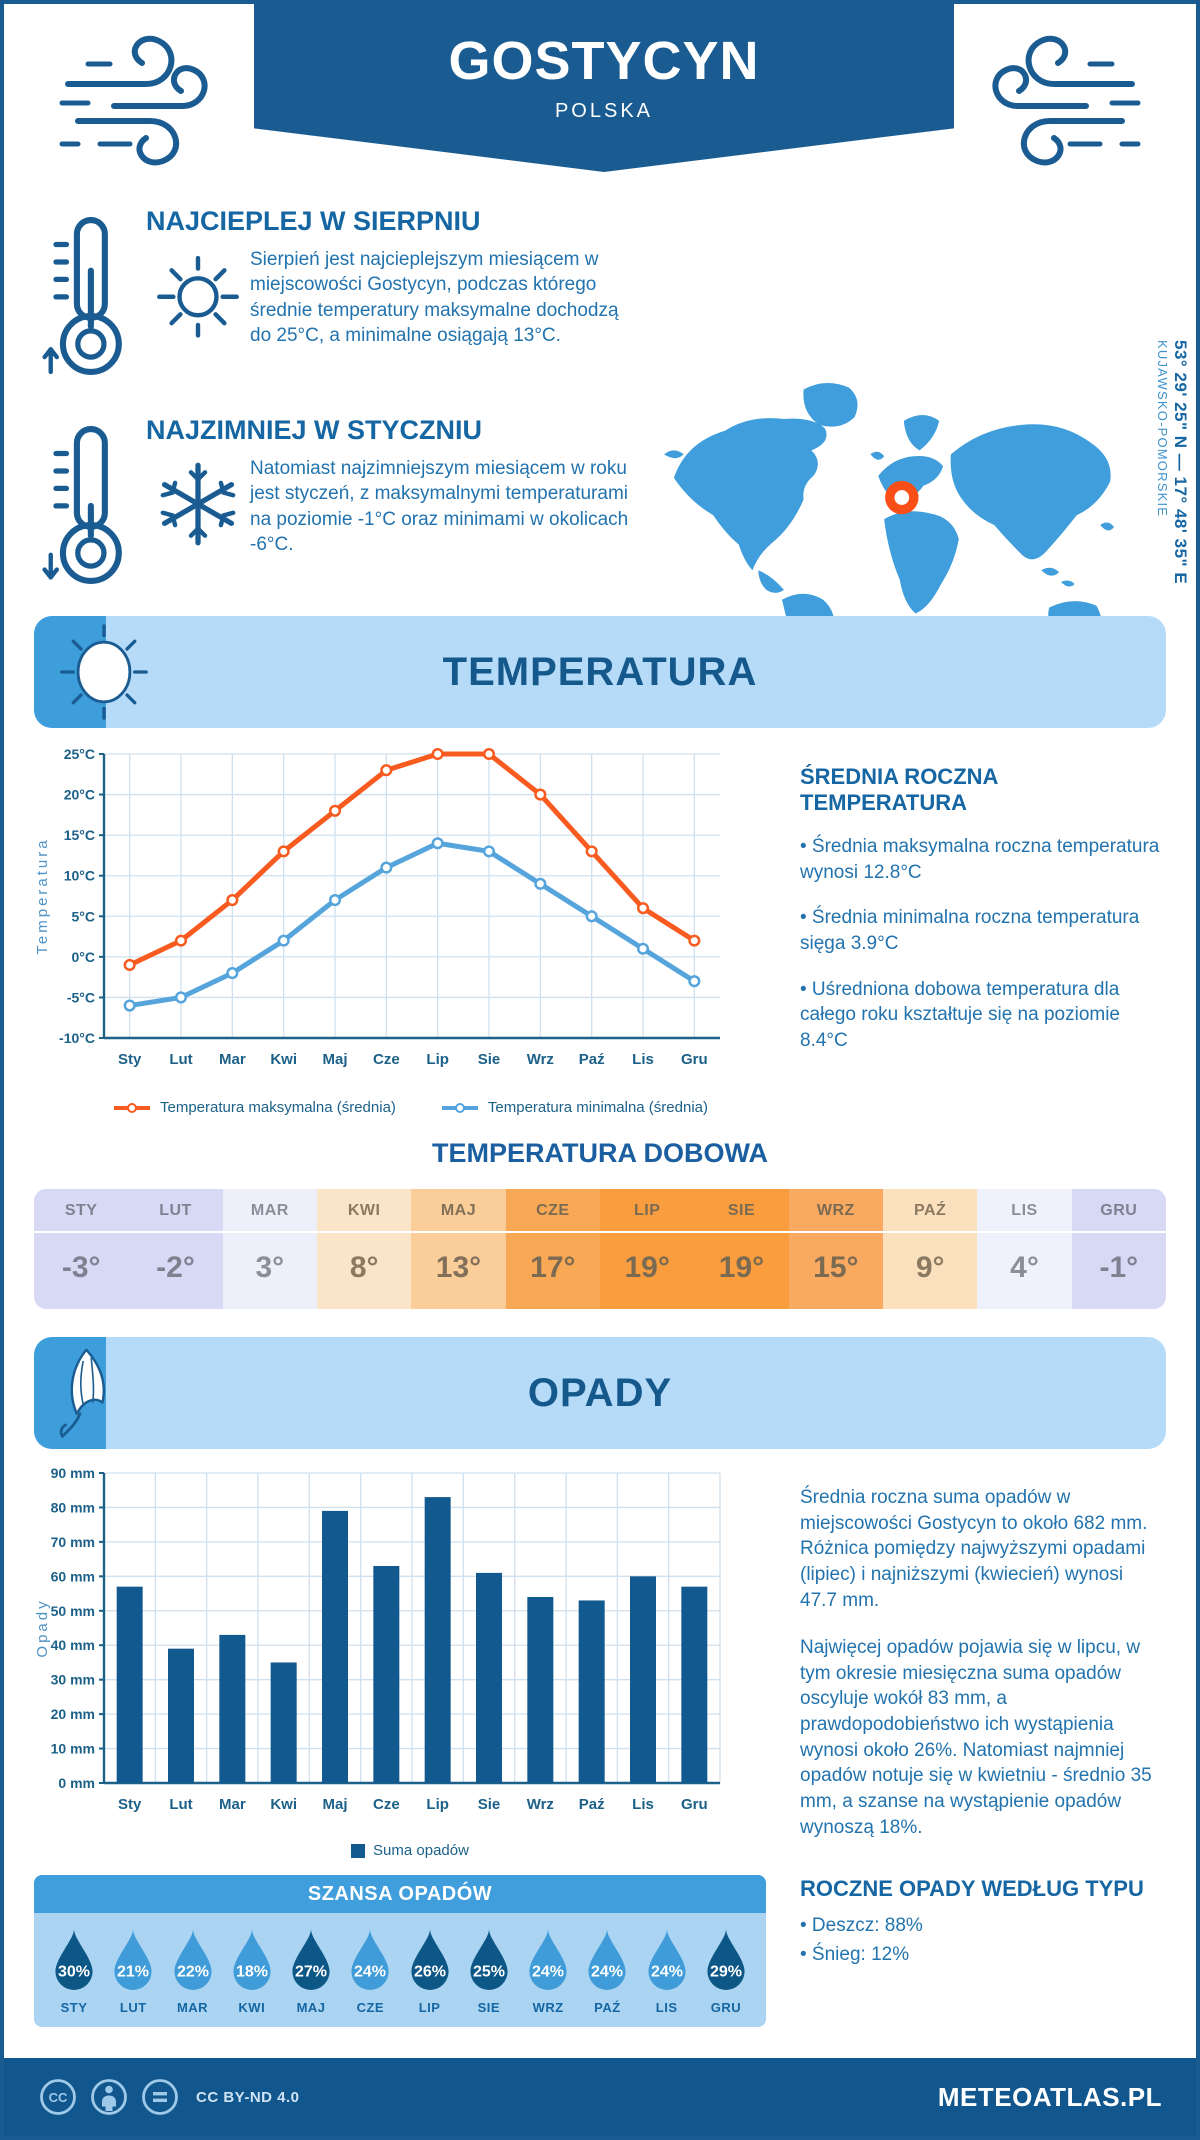 The height and width of the screenshot is (2140, 1200). I want to click on daily-temp-value: -2°, so click(175, 1267).